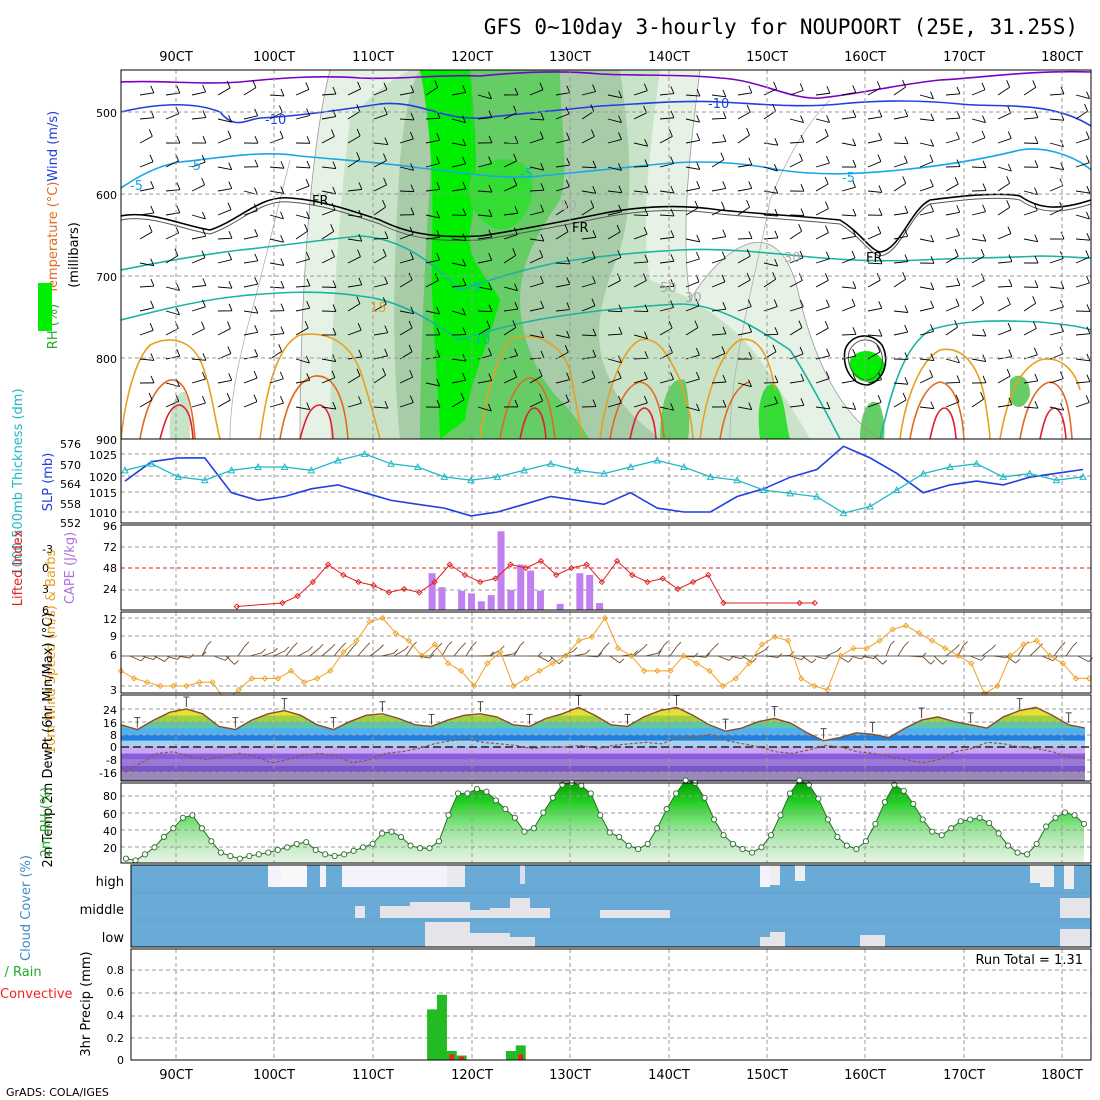 This screenshot has height=1100, width=1100. I want to click on y-tick: 48, so click(110, 568).